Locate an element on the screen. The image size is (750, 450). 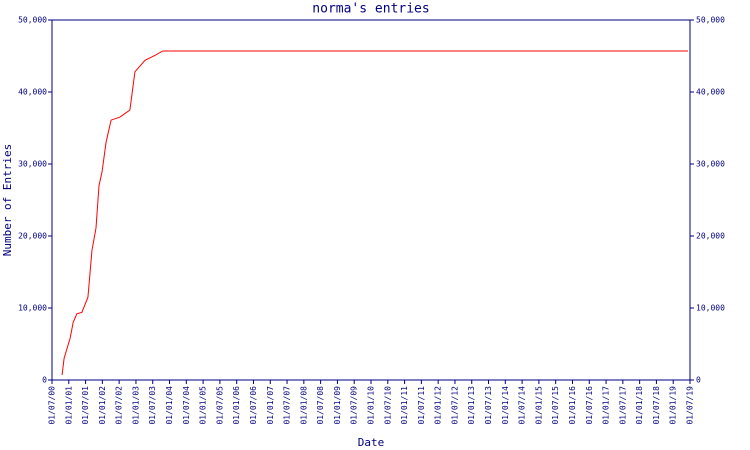
x-tick-label: 01/07/15 is located at coordinates (555, 405).